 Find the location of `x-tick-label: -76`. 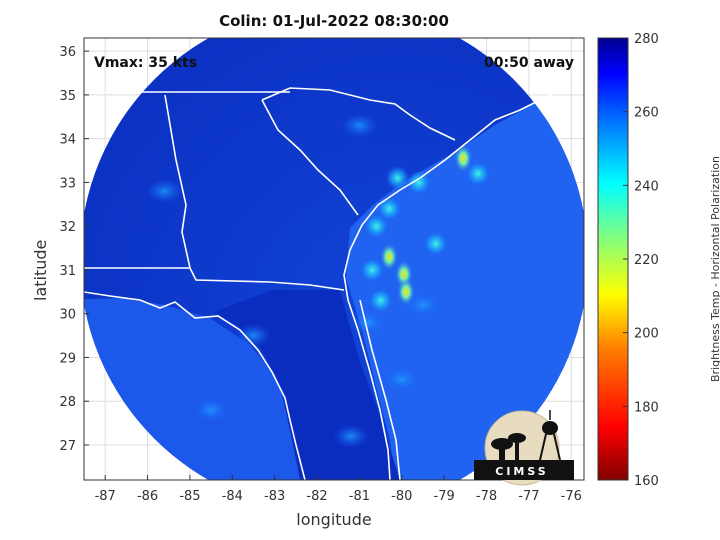

x-tick-label: -76 is located at coordinates (571, 496).